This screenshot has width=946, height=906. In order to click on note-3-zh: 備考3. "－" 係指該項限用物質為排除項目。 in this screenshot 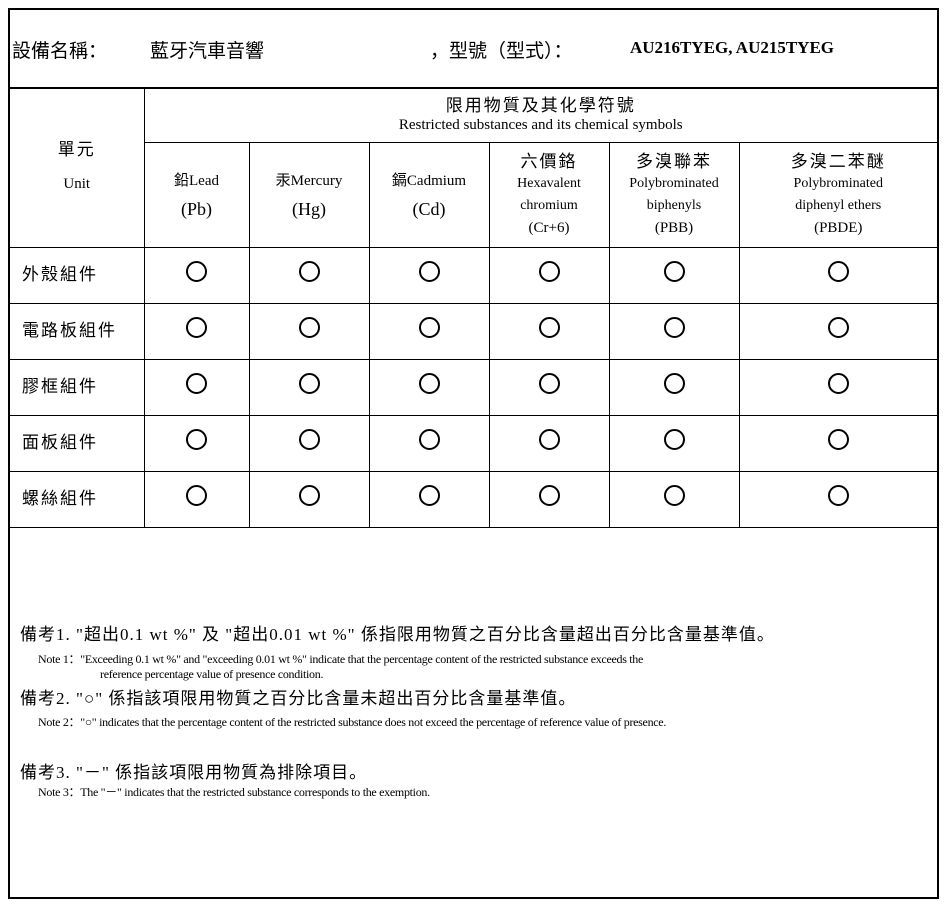, I will do `click(194, 772)`.